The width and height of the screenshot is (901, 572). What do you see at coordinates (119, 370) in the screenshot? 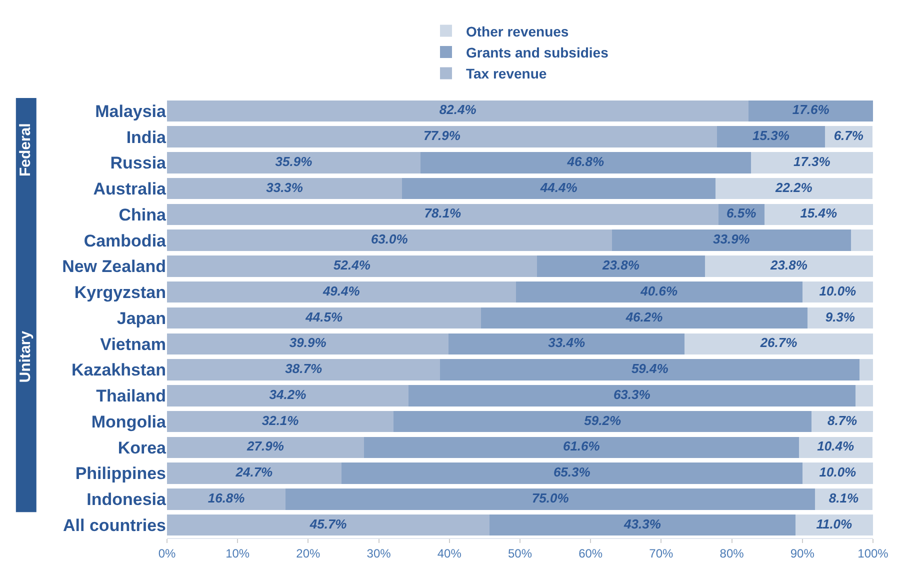
I see `y-tick-label: Kazakhstan` at bounding box center [119, 370].